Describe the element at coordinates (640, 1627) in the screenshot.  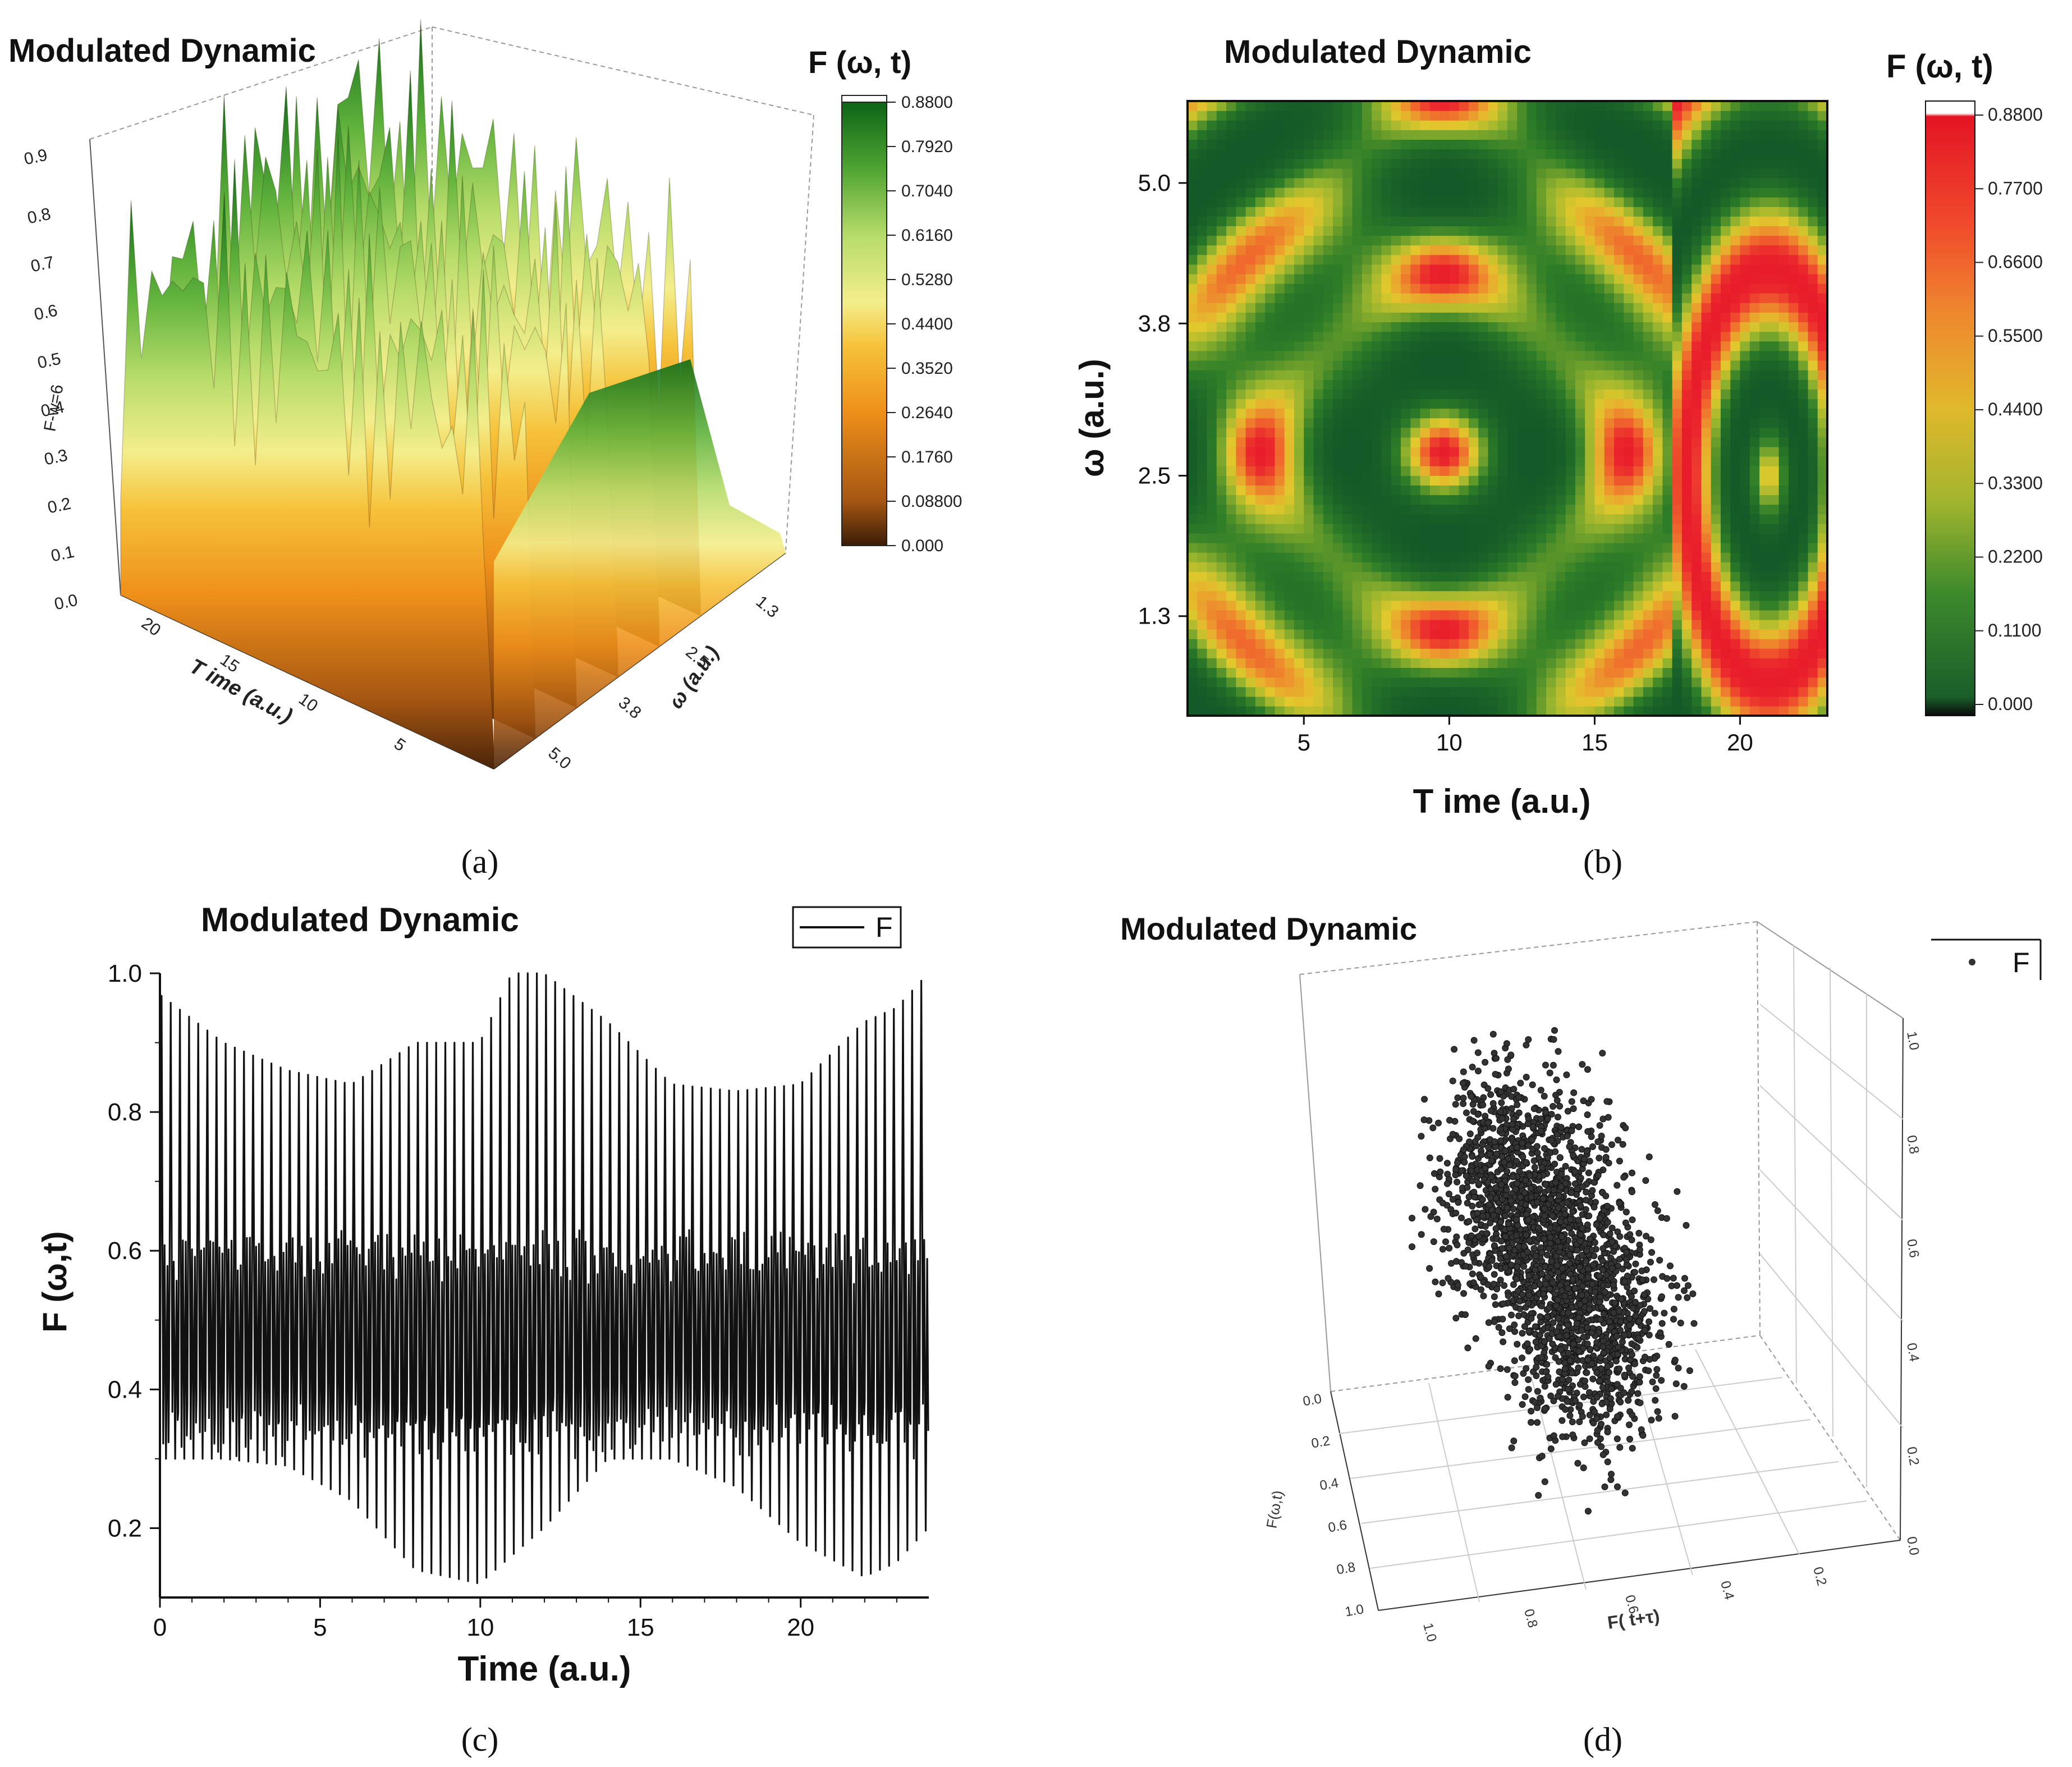
I see `x-tick-label: 15` at that location.